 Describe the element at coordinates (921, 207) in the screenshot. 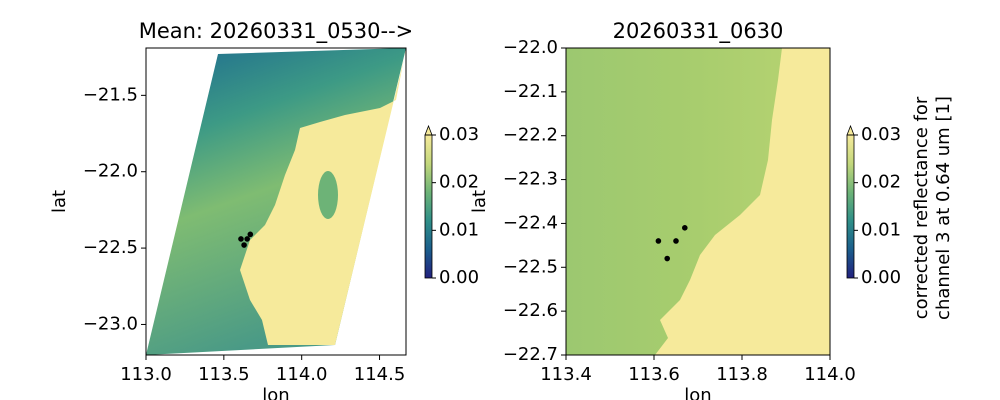

I see `colorbar-label: corrected reflectance for` at that location.